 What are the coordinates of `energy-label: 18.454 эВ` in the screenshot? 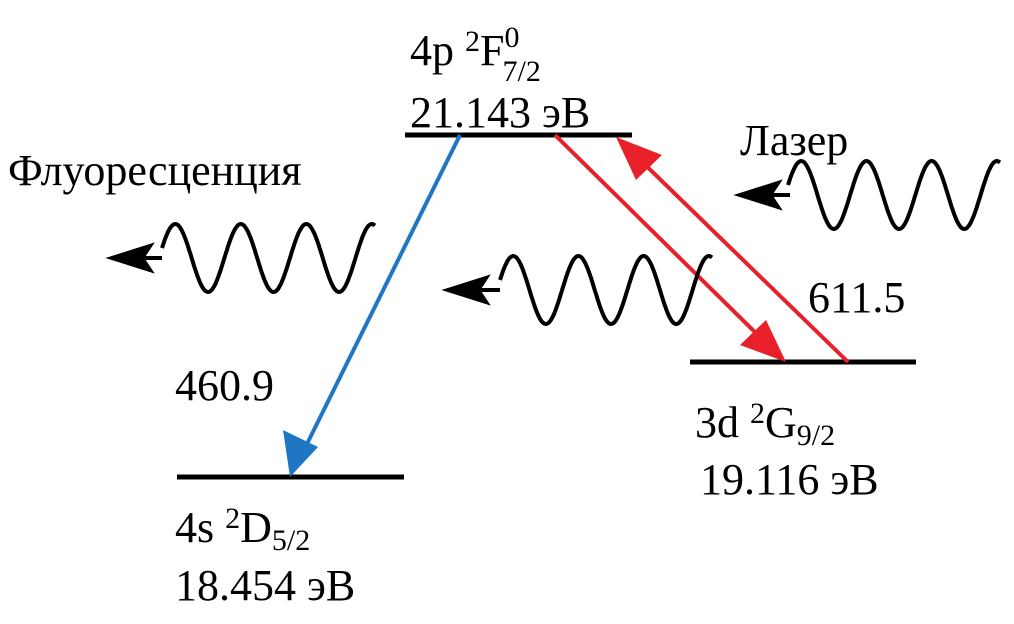 It's located at (265, 585).